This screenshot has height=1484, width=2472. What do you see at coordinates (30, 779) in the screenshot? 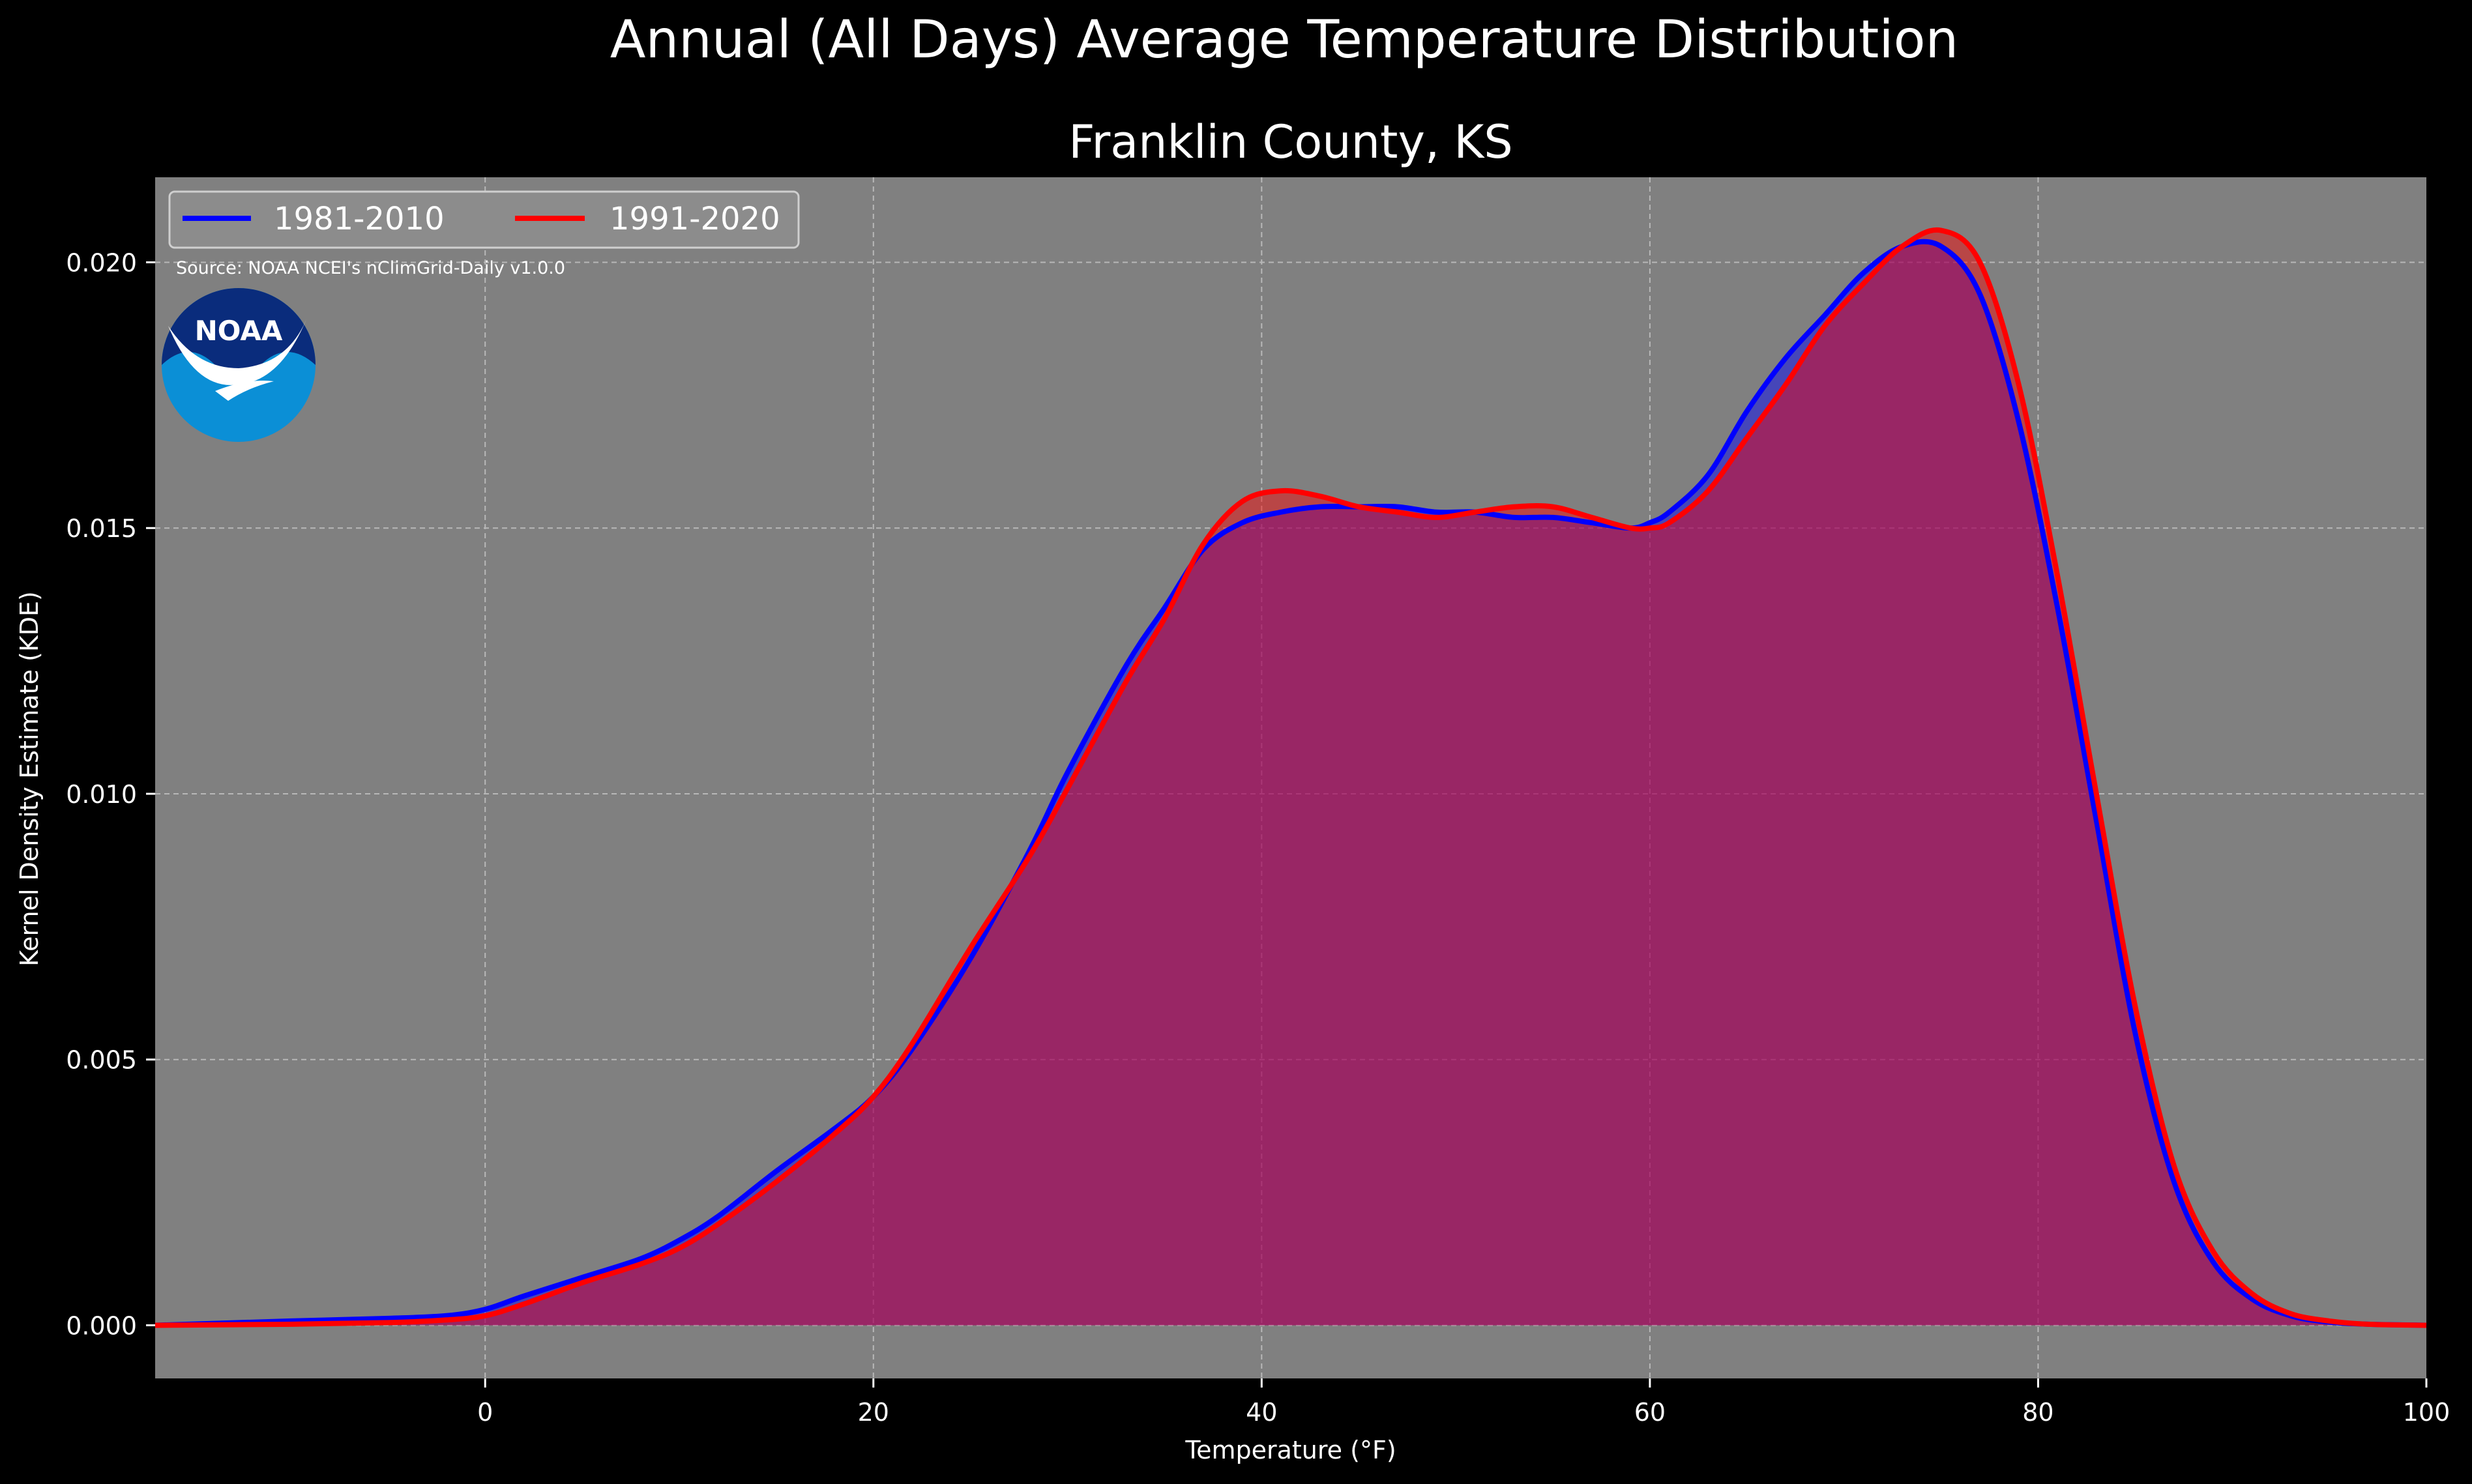
I see `y-axis-label: Kernel Density Estimate (KDE)` at bounding box center [30, 779].